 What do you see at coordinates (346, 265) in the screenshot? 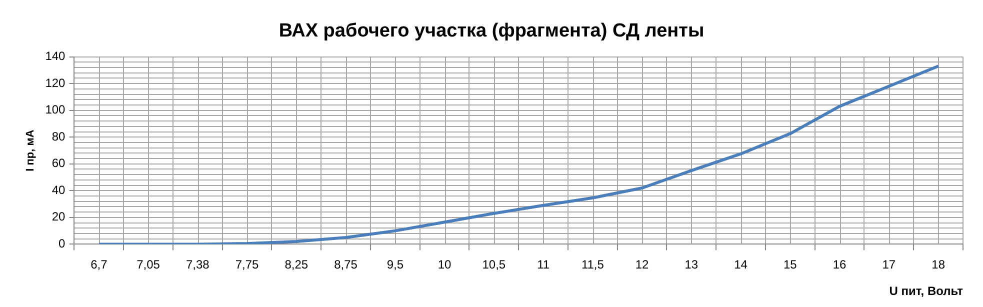
I see `x-tick-label: 8,75` at bounding box center [346, 265].